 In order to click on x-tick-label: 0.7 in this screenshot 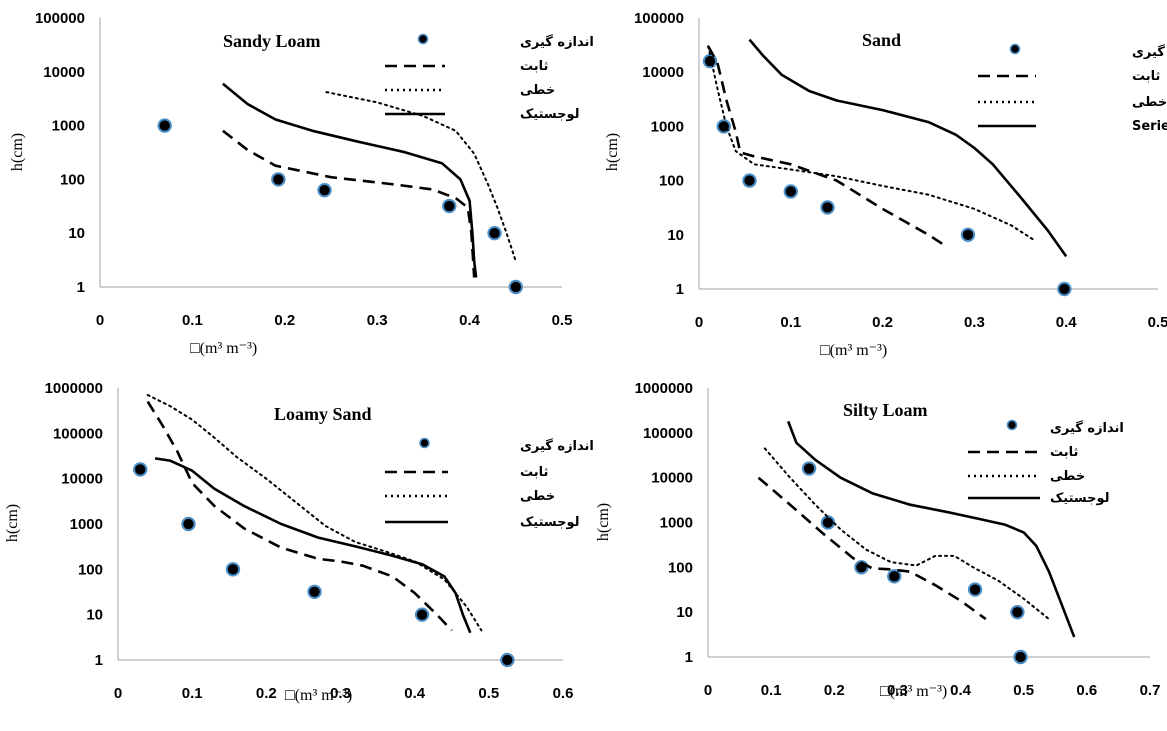, I will do `click(1150, 690)`.